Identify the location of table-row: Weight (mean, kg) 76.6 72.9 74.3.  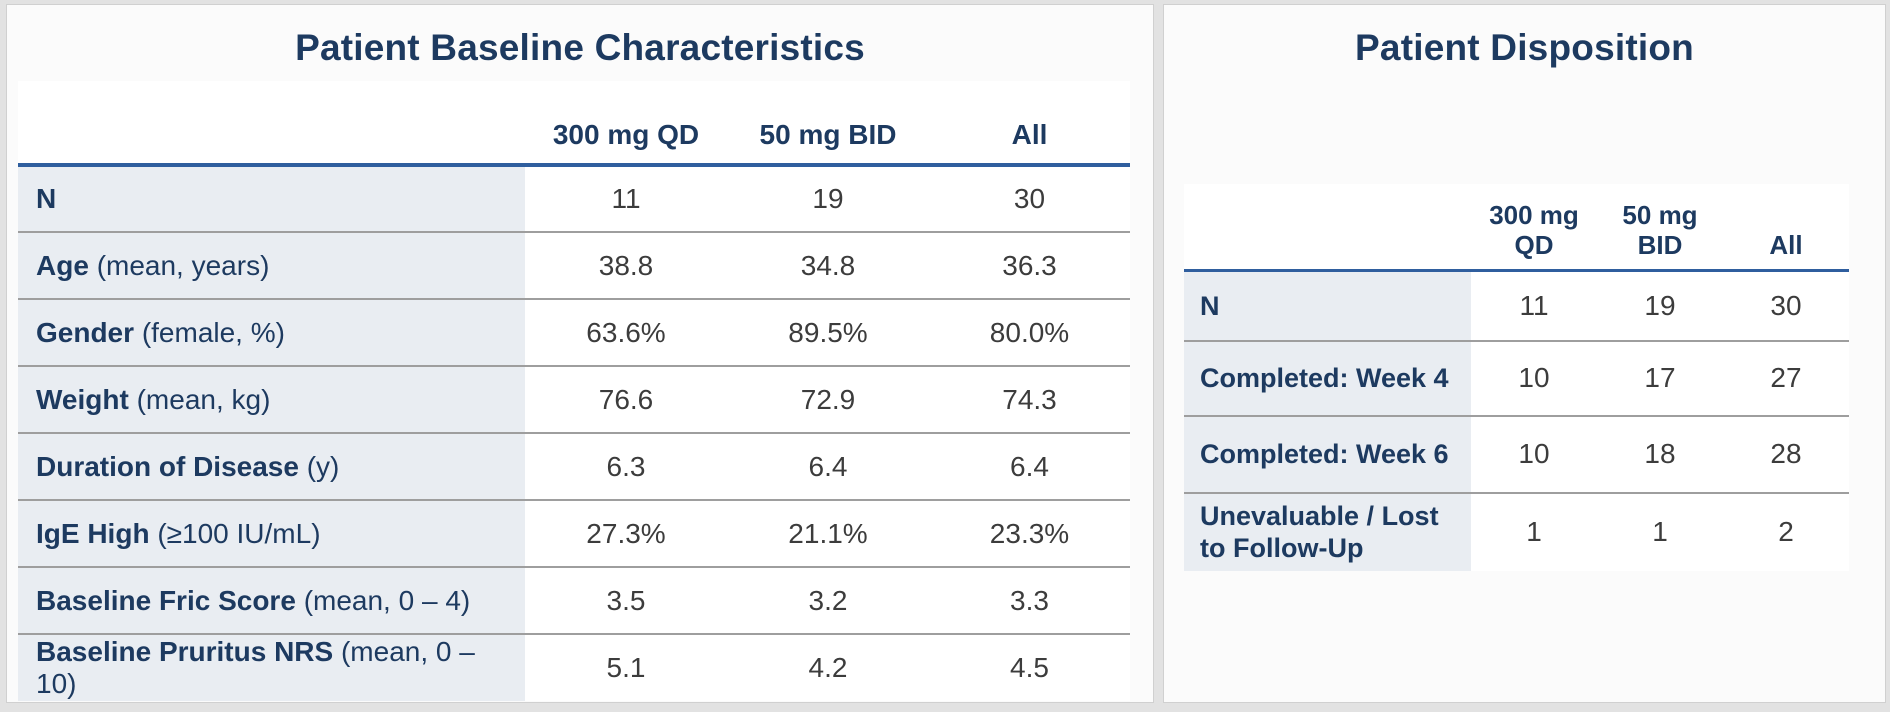
(574, 399).